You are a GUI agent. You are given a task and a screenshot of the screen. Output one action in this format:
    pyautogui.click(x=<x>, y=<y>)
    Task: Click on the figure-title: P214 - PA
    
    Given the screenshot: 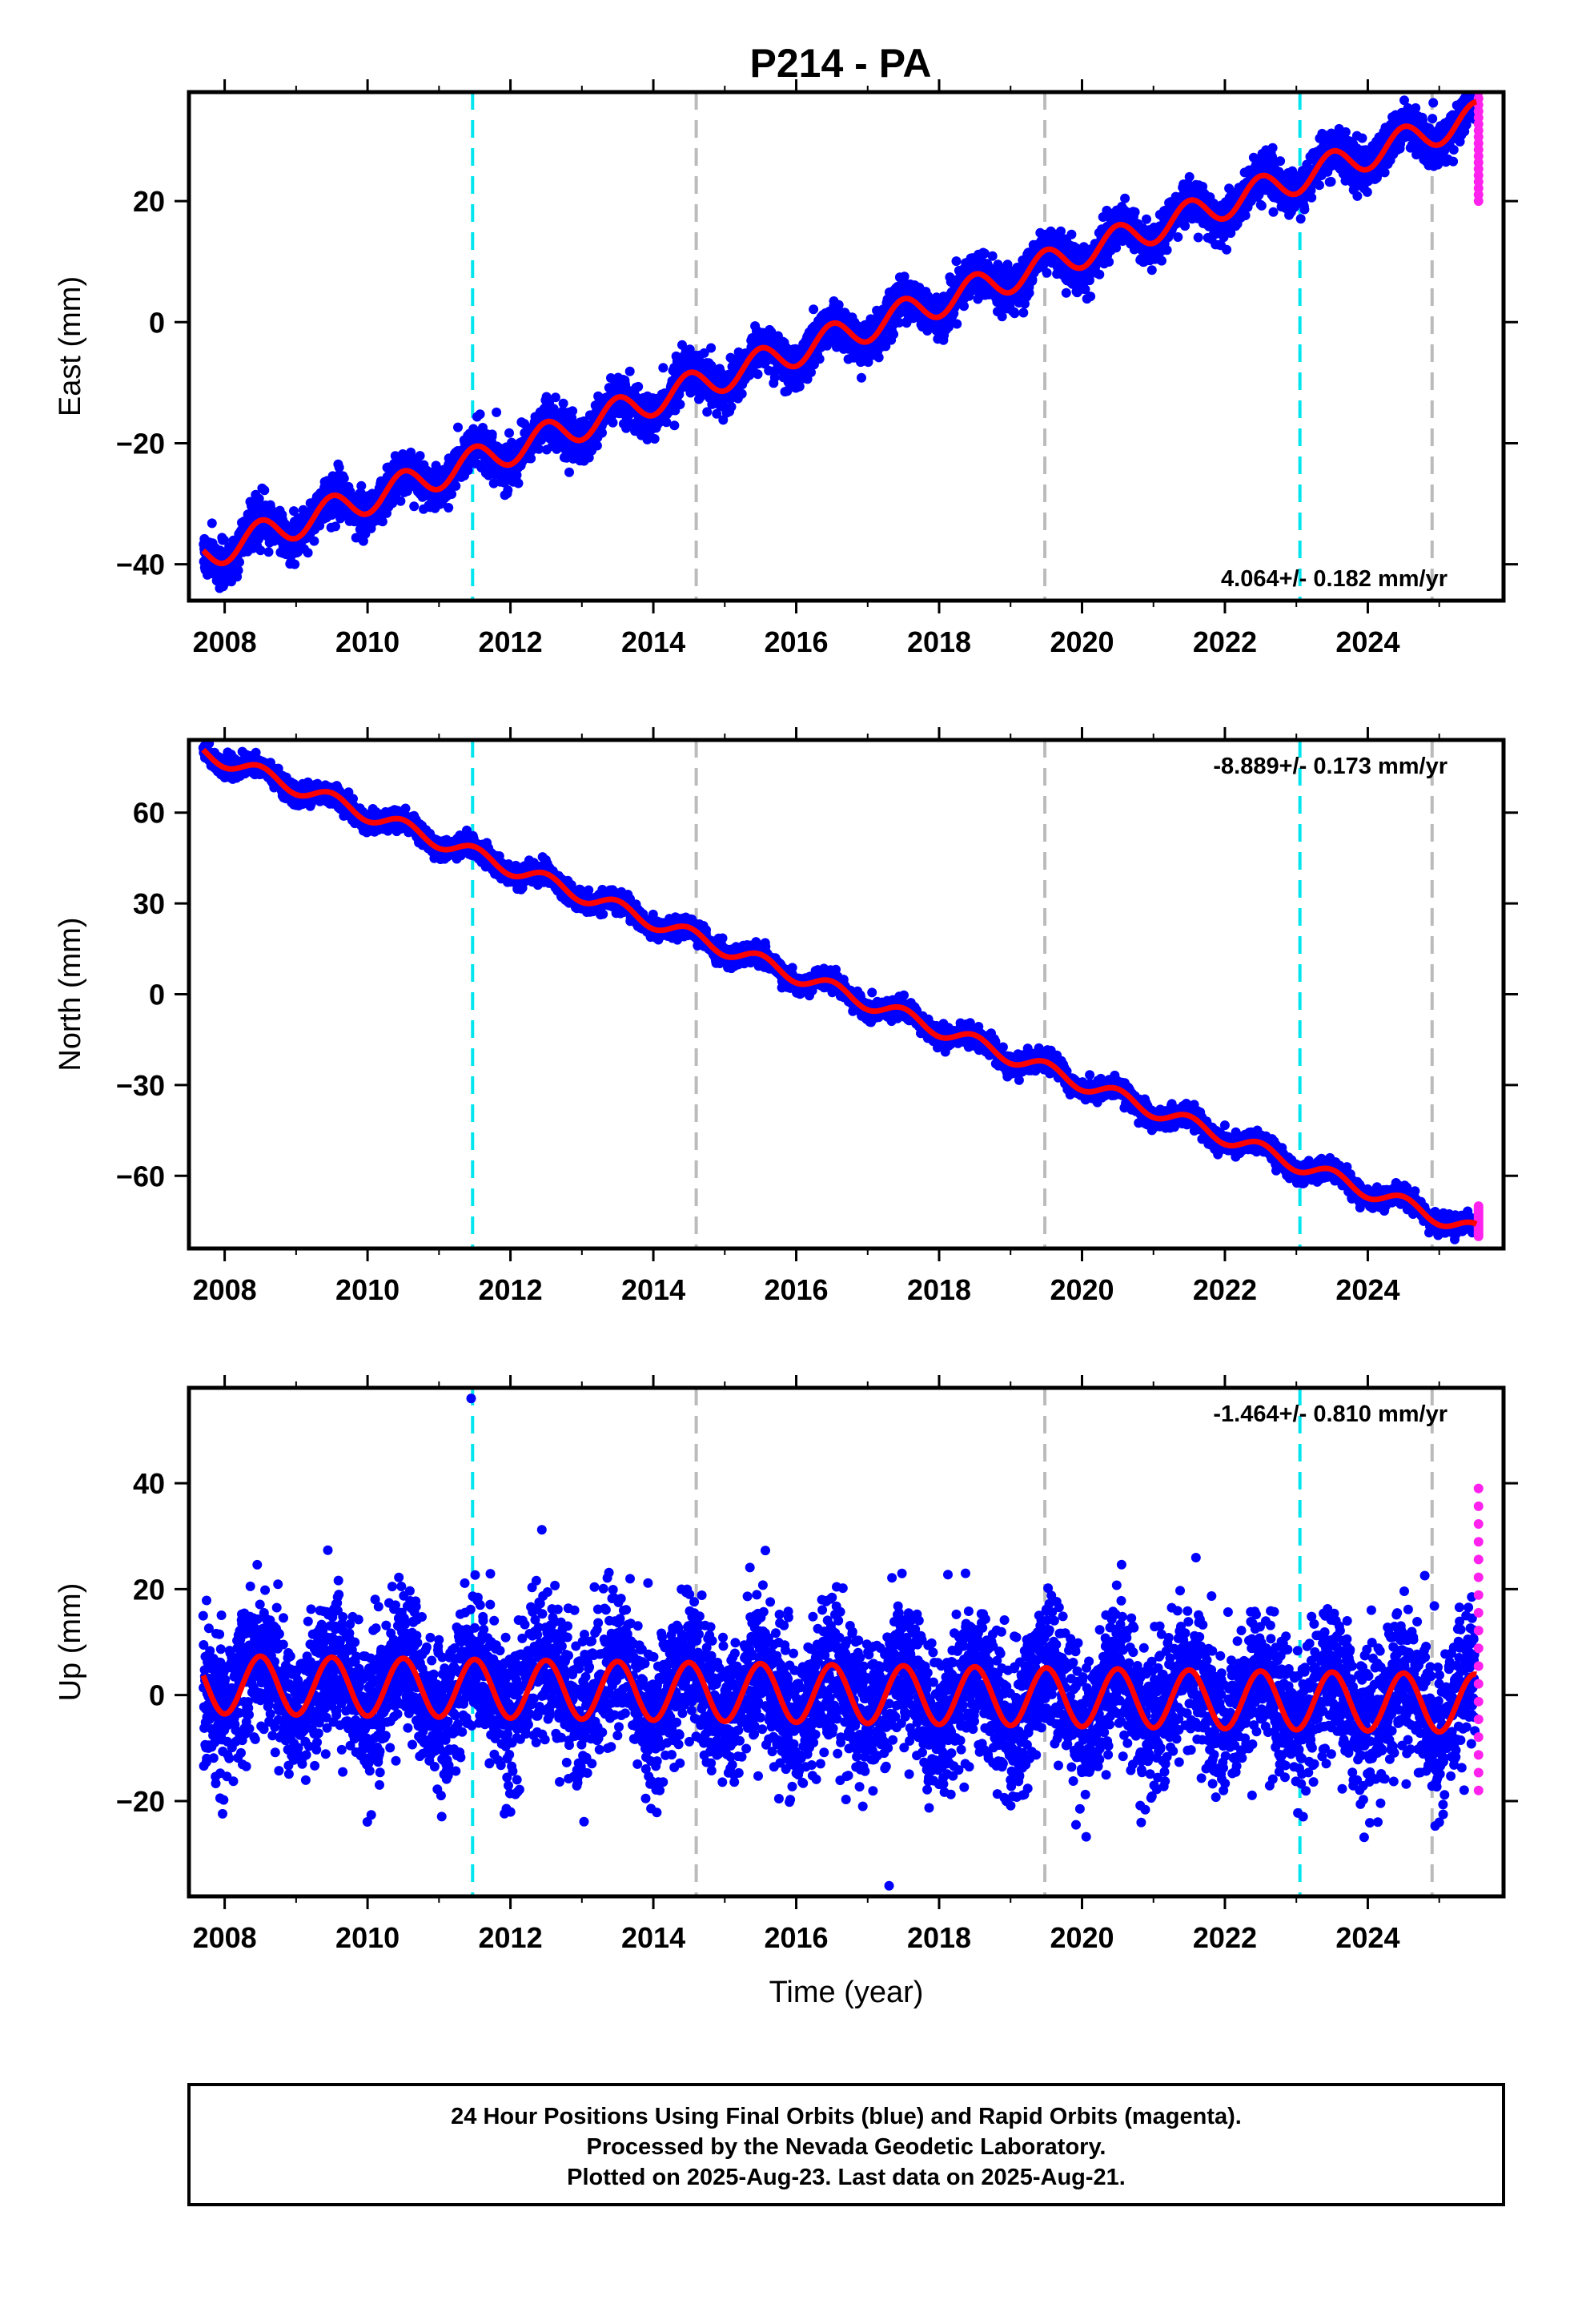 What is the action you would take?
    pyautogui.click(x=841, y=63)
    